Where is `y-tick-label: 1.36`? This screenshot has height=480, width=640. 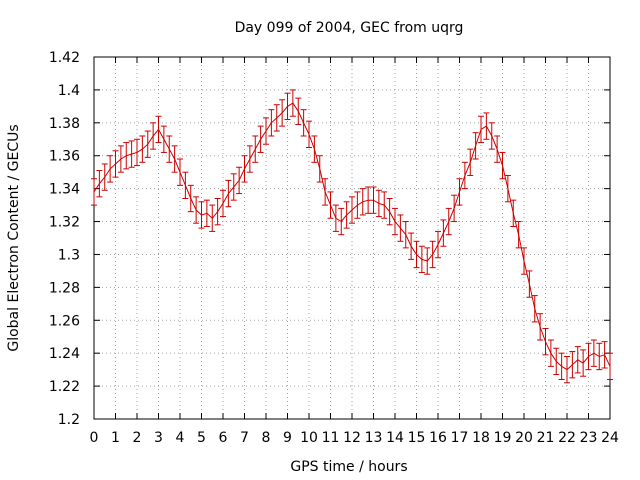
y-tick-label: 1.36 is located at coordinates (64, 157).